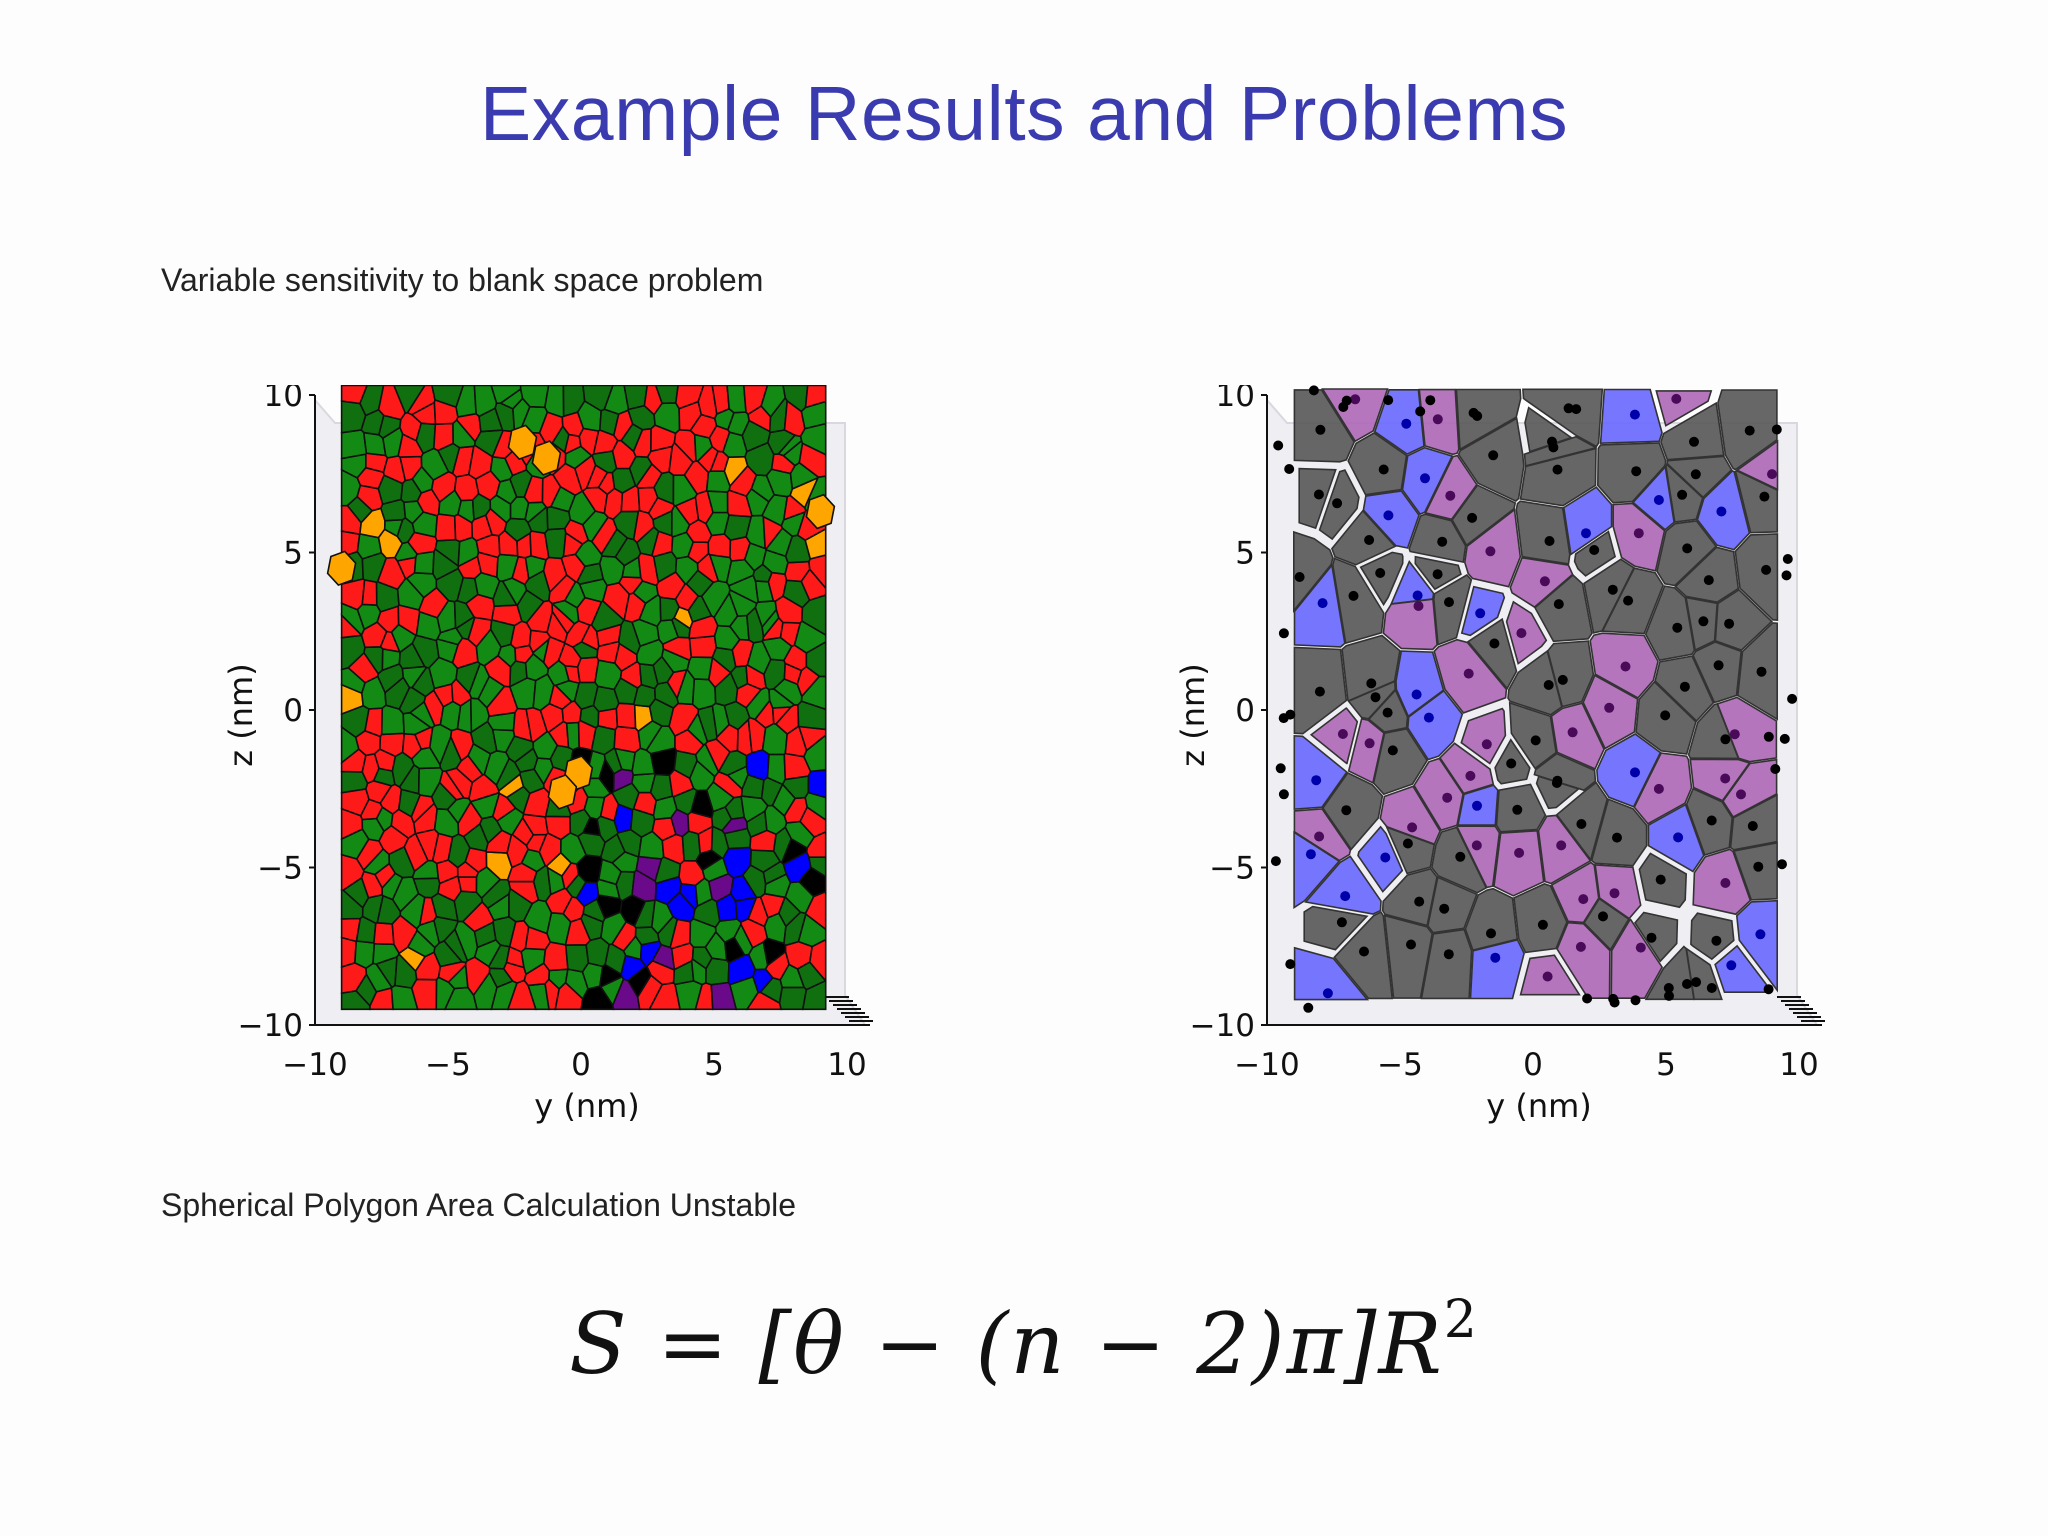 Image resolution: width=2048 pixels, height=1536 pixels. I want to click on x-tick-label: −5, so click(448, 1065).